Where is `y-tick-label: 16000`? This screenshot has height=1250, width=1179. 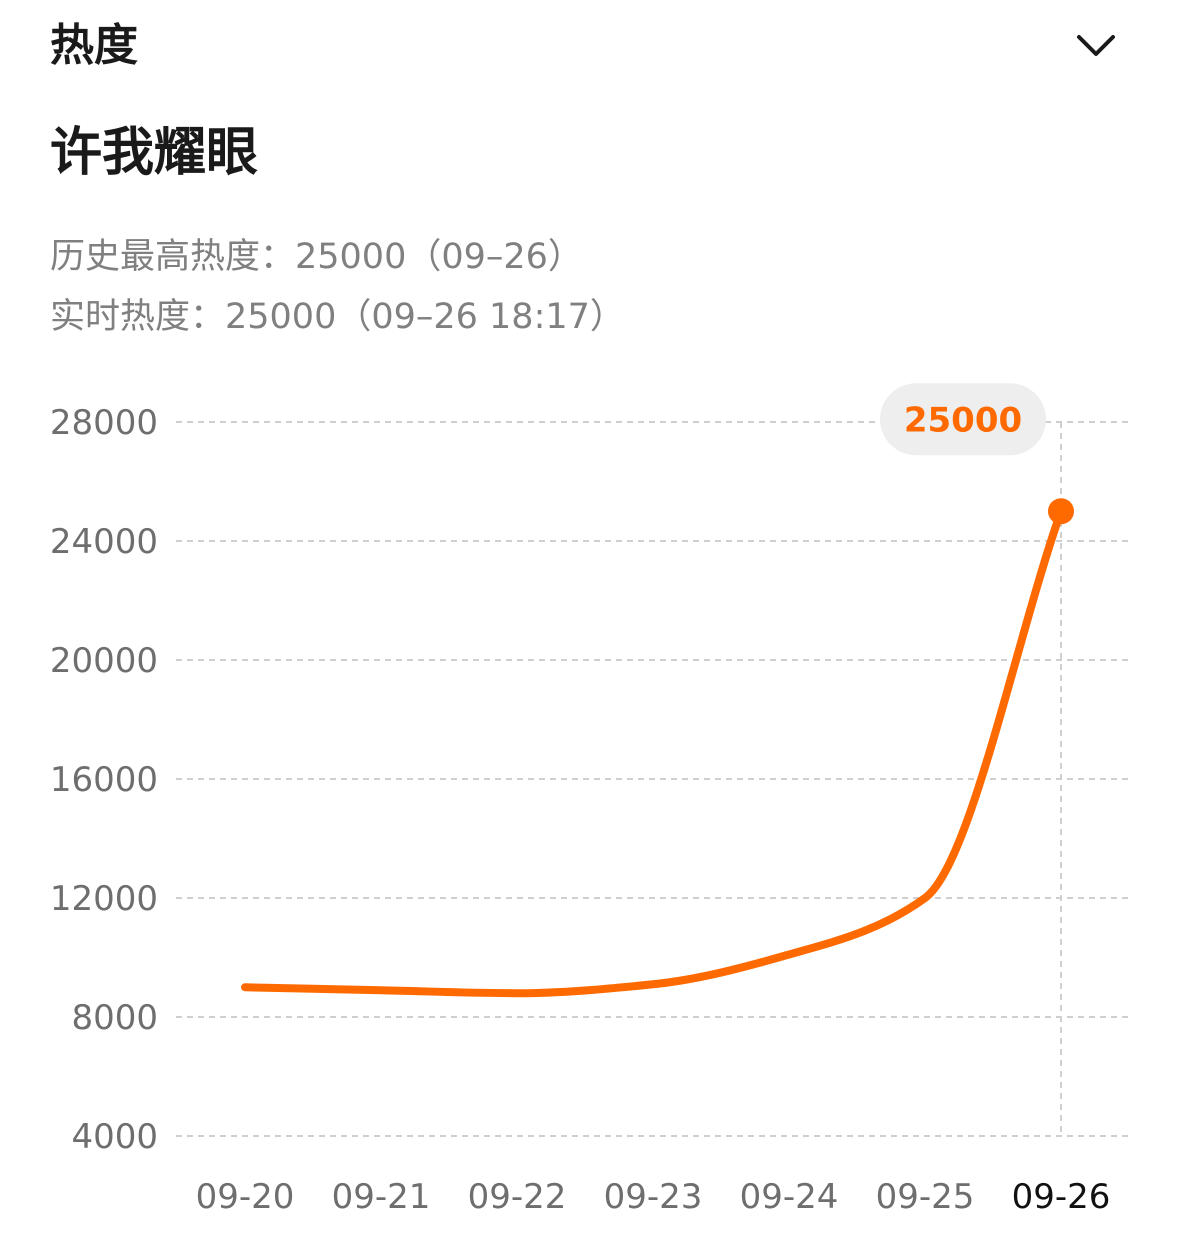
y-tick-label: 16000 is located at coordinates (104, 780).